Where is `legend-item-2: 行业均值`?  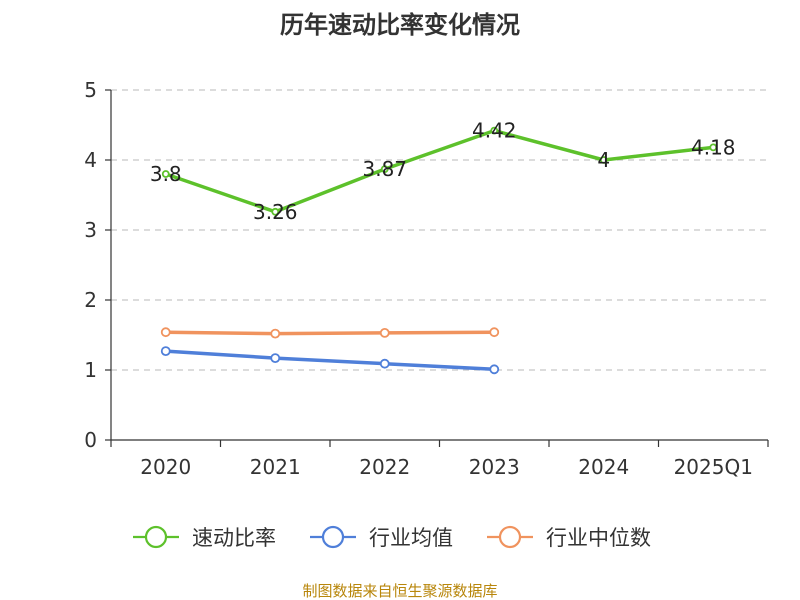
legend-item-2: 行业均值 is located at coordinates (381, 537).